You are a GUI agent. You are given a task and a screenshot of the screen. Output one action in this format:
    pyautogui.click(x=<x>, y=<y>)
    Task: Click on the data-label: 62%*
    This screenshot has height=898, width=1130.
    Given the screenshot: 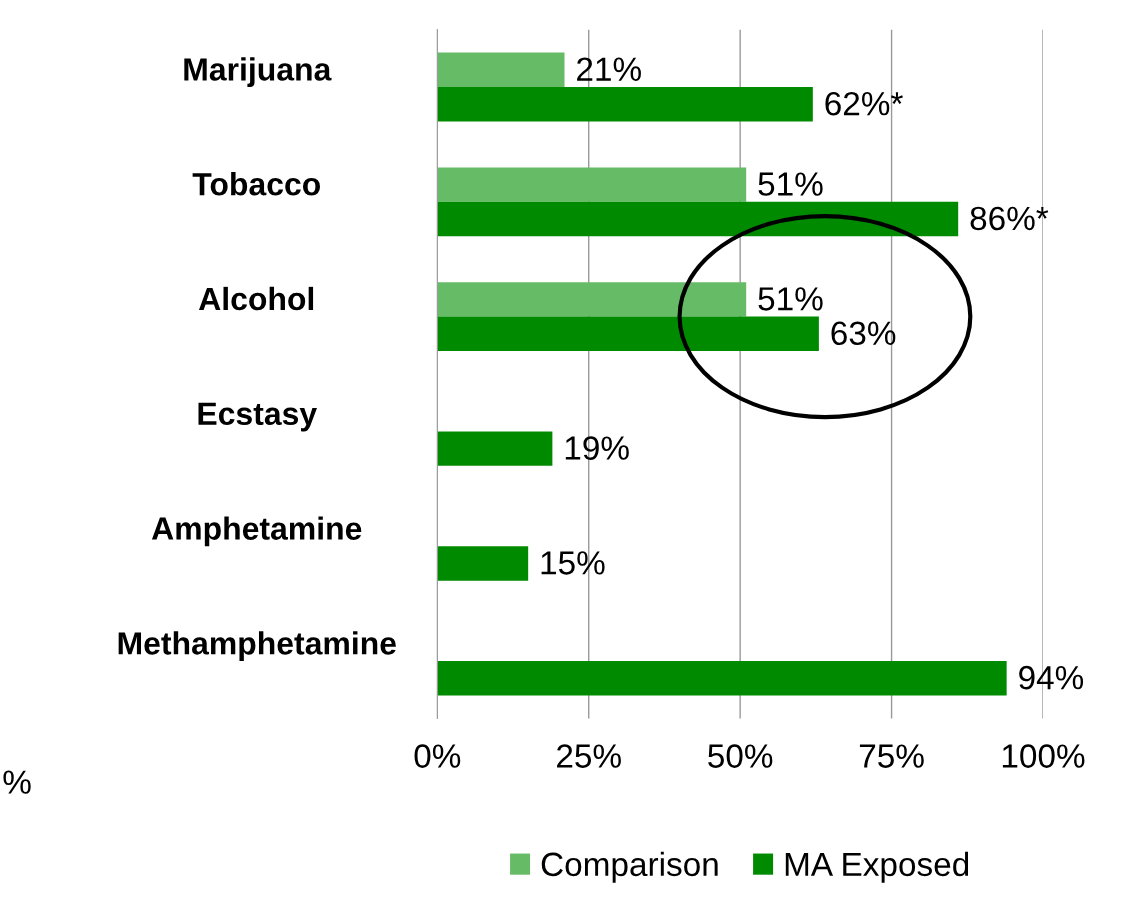 What is the action you would take?
    pyautogui.click(x=864, y=103)
    